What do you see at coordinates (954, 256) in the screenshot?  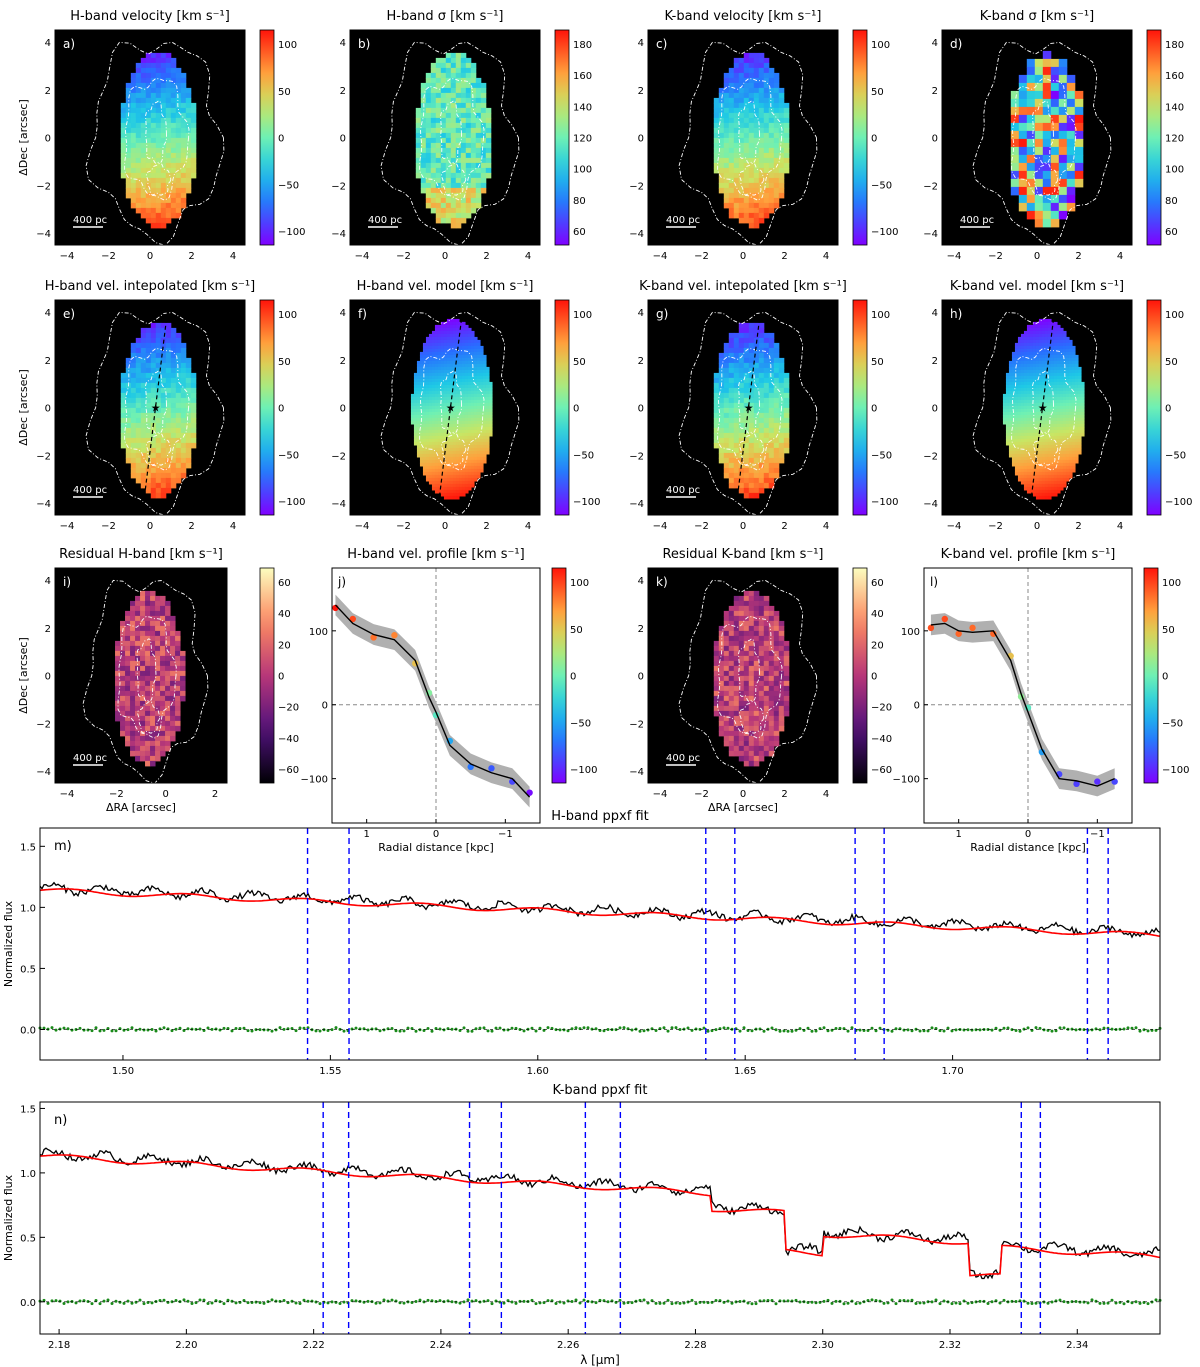 I see `x-tick-label: −4` at bounding box center [954, 256].